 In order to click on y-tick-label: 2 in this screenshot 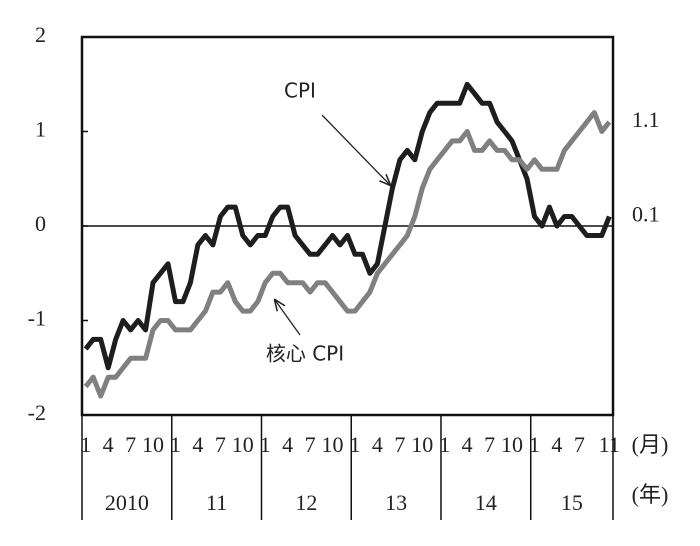, I will do `click(40, 34)`.